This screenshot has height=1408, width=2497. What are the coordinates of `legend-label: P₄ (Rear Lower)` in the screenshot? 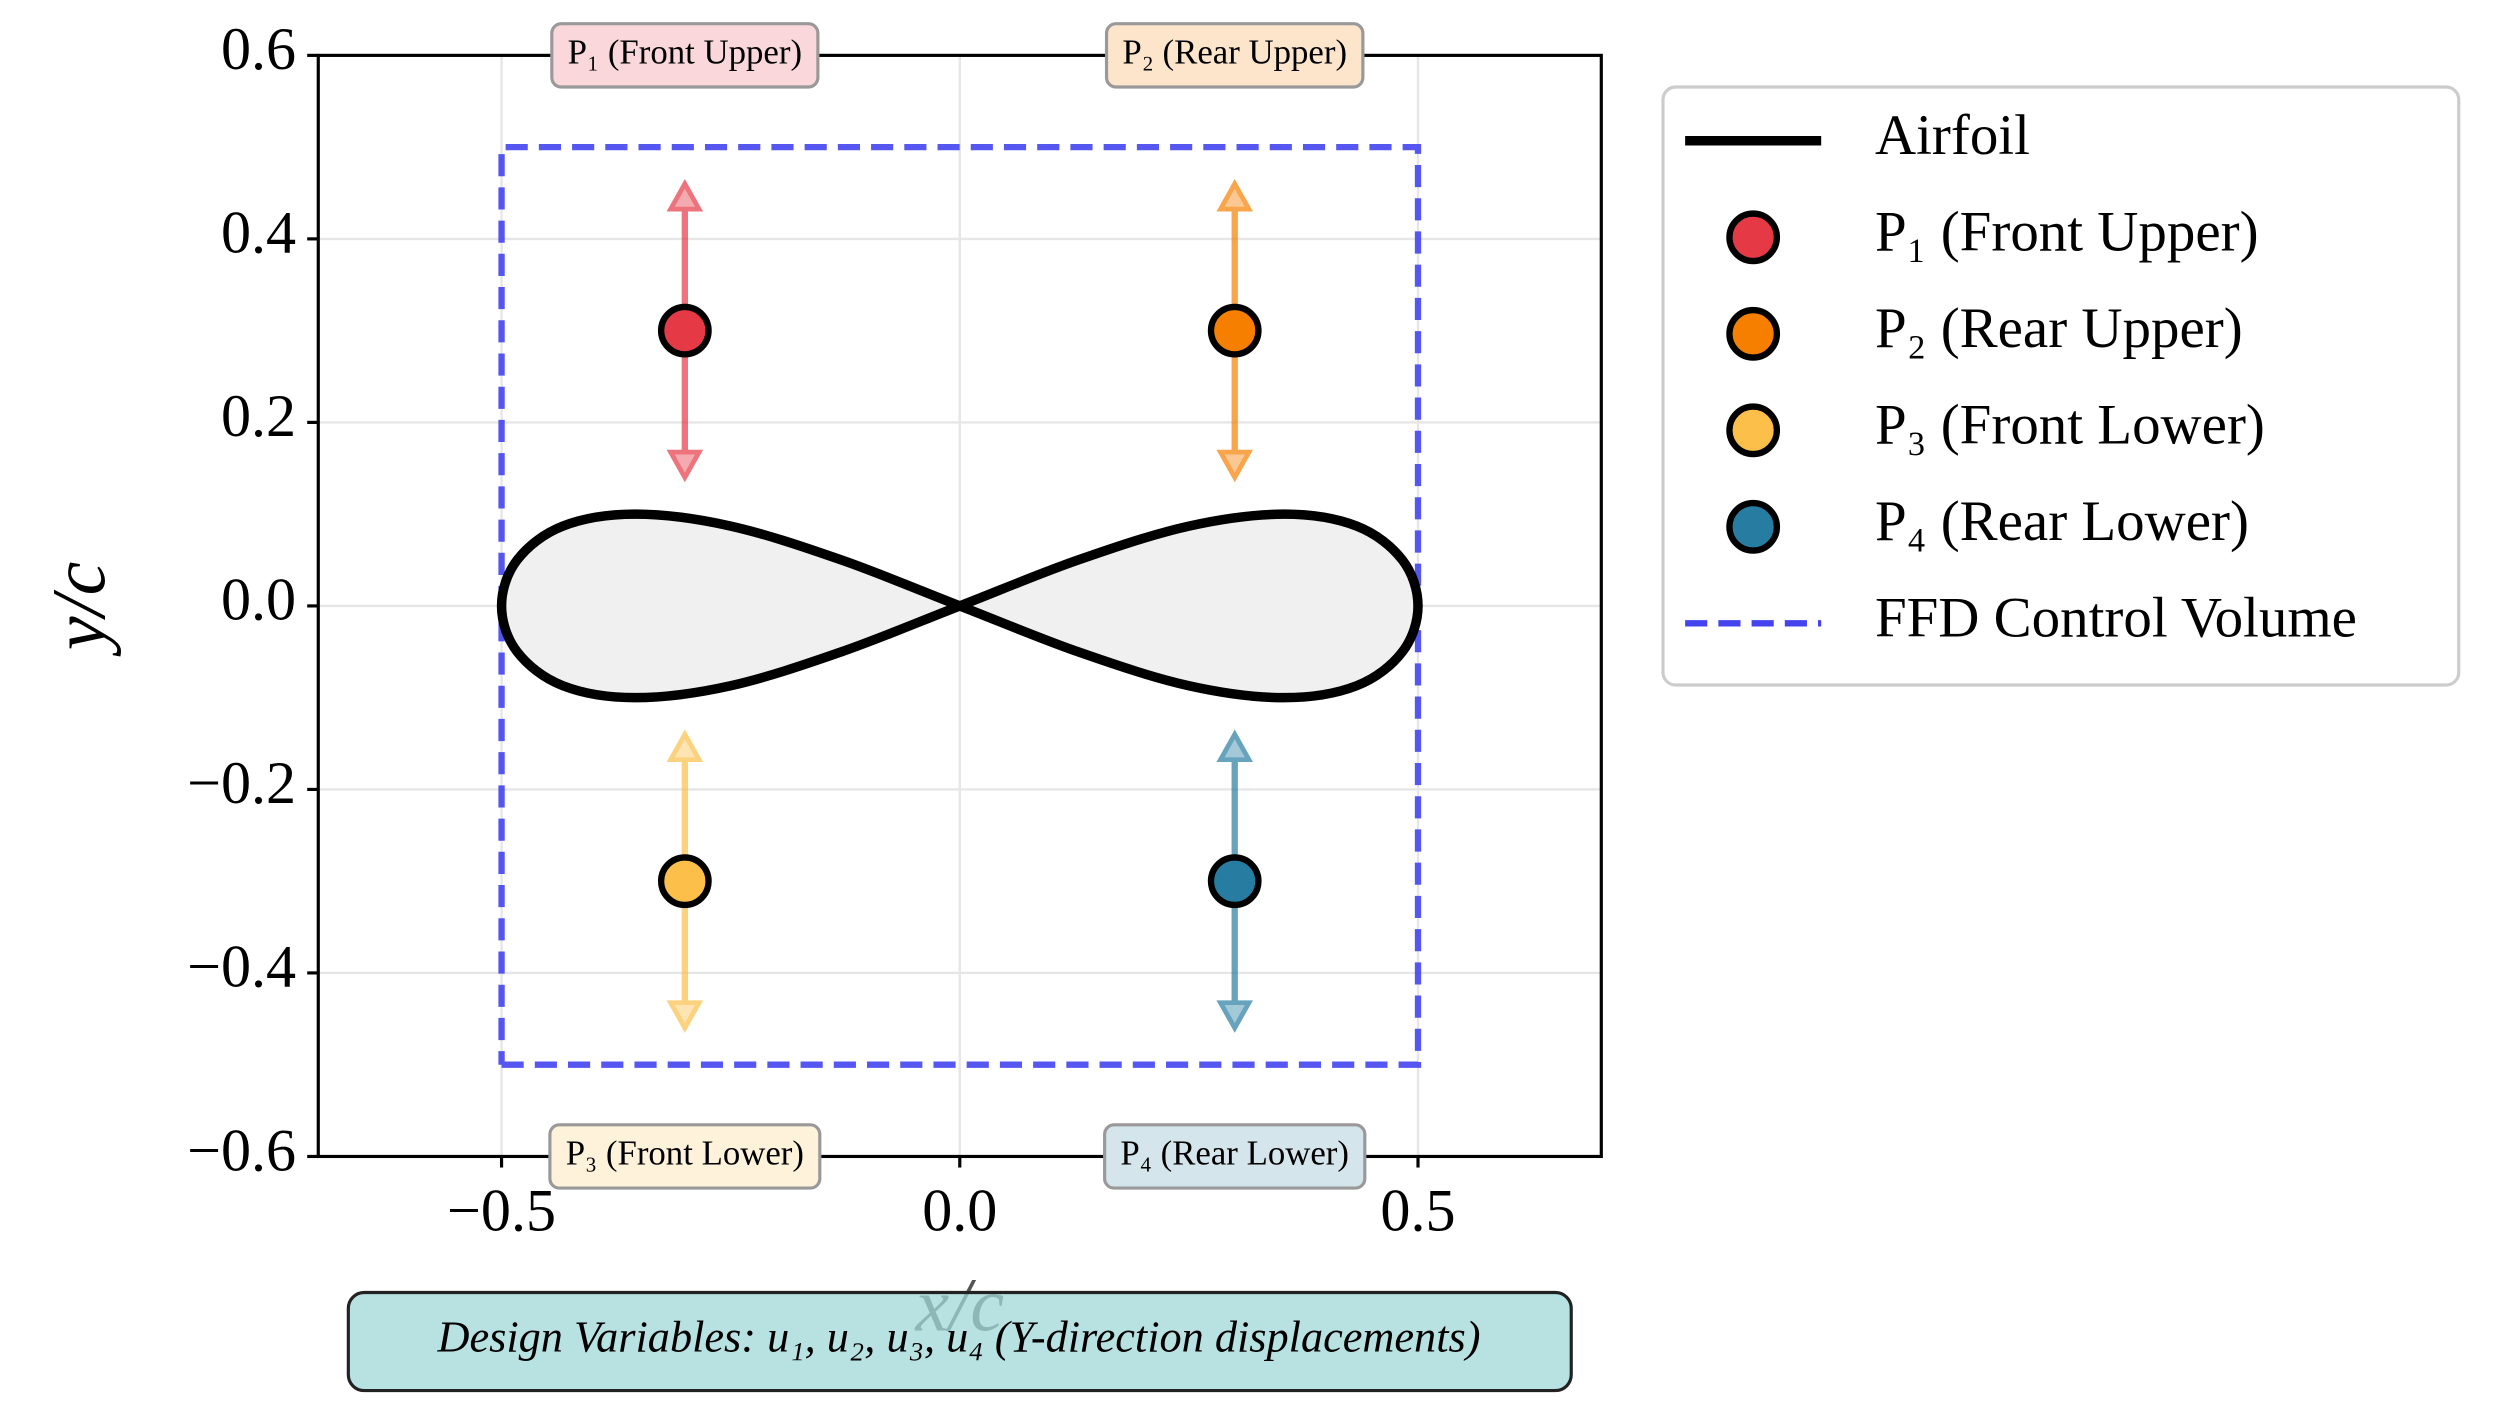 It's located at (2062, 521).